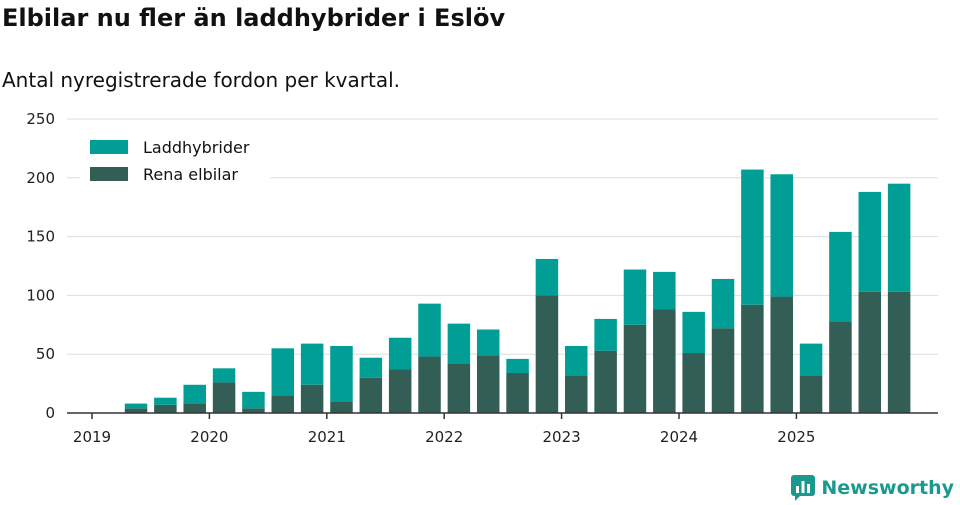  What do you see at coordinates (92, 437) in the screenshot?
I see `x-tick-label: 2019` at bounding box center [92, 437].